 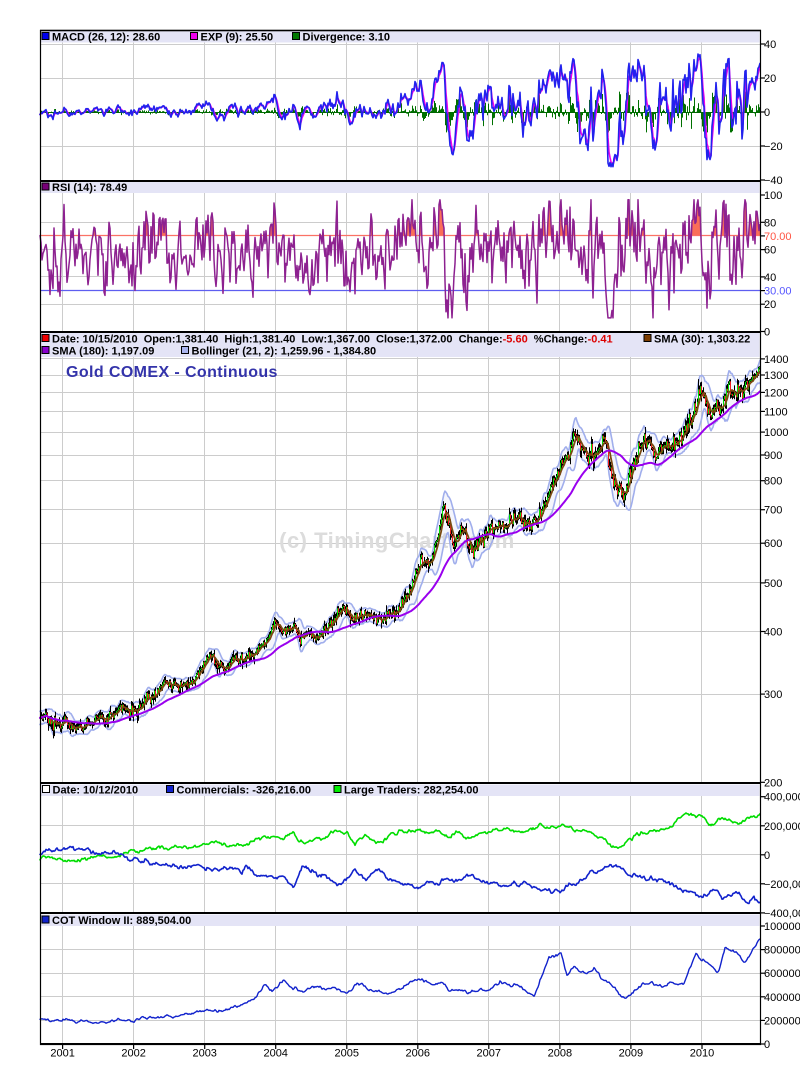 I want to click on svg-text: 1000, so click(x=776, y=433).